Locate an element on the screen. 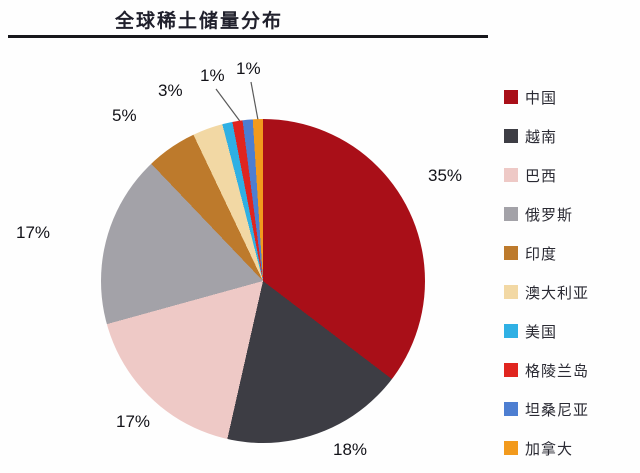 This screenshot has height=473, width=640. legend-item-vietnam: 越南 is located at coordinates (546, 136).